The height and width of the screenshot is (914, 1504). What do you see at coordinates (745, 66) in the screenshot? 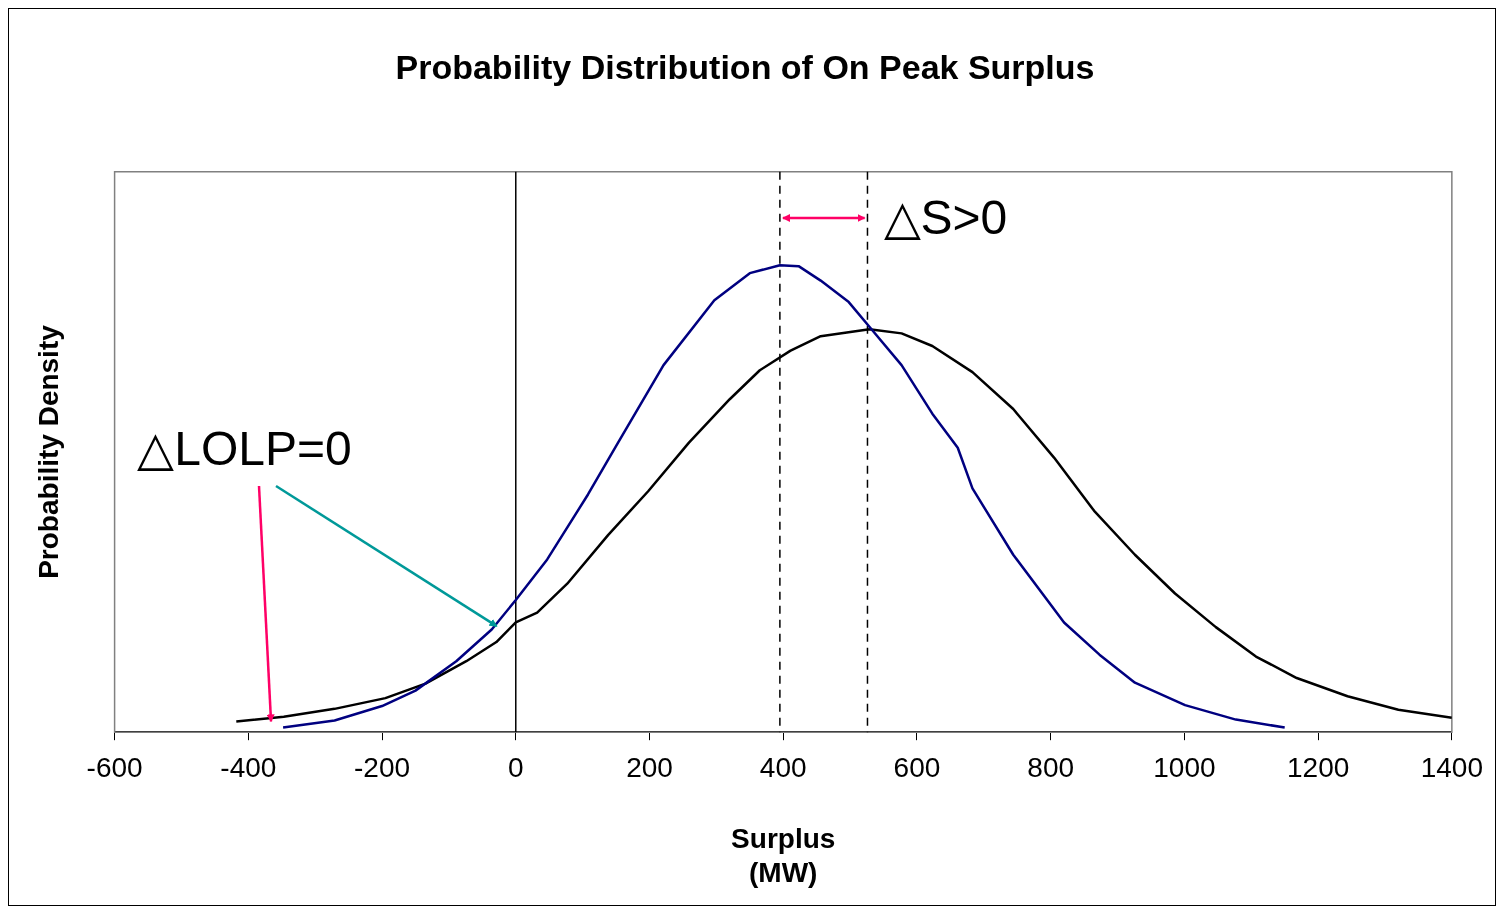
I see `chart-title: Probability Distribution of On Peak Surplus` at bounding box center [745, 66].